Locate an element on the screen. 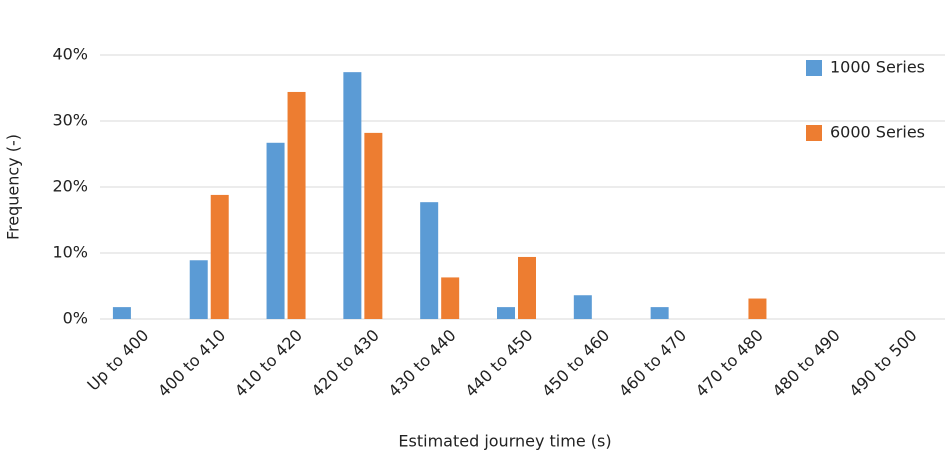 Image resolution: width=950 pixels, height=470 pixels. y-tick-label: 40% is located at coordinates (70, 54).